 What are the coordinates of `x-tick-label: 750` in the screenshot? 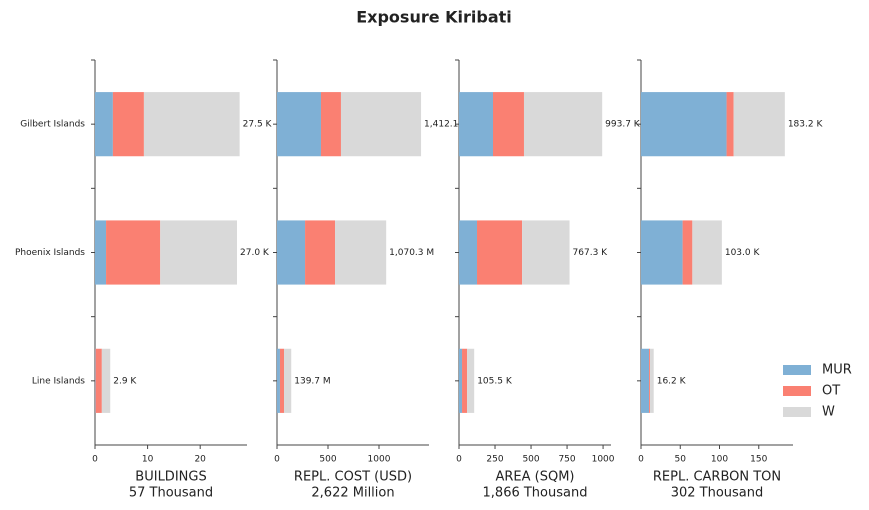 It's located at (566, 460).